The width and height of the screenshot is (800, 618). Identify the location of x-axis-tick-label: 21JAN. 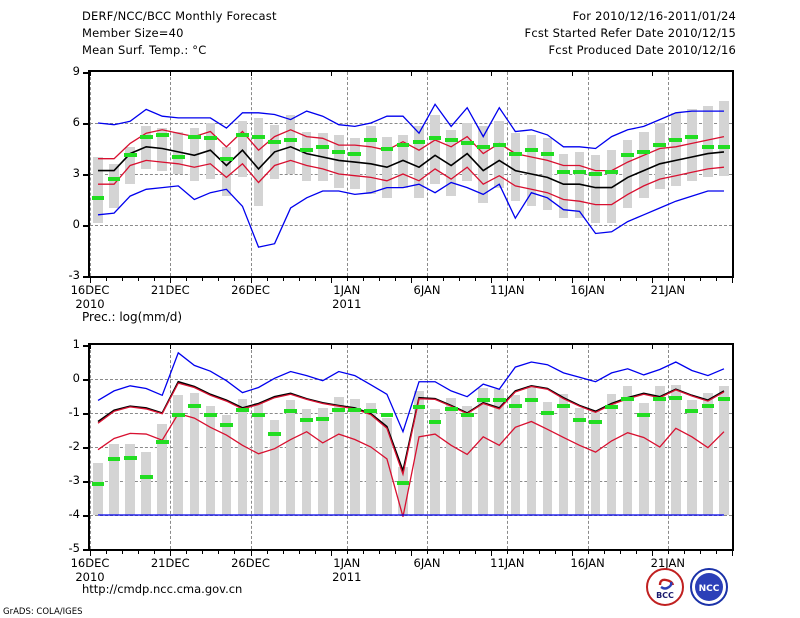
(667, 290).